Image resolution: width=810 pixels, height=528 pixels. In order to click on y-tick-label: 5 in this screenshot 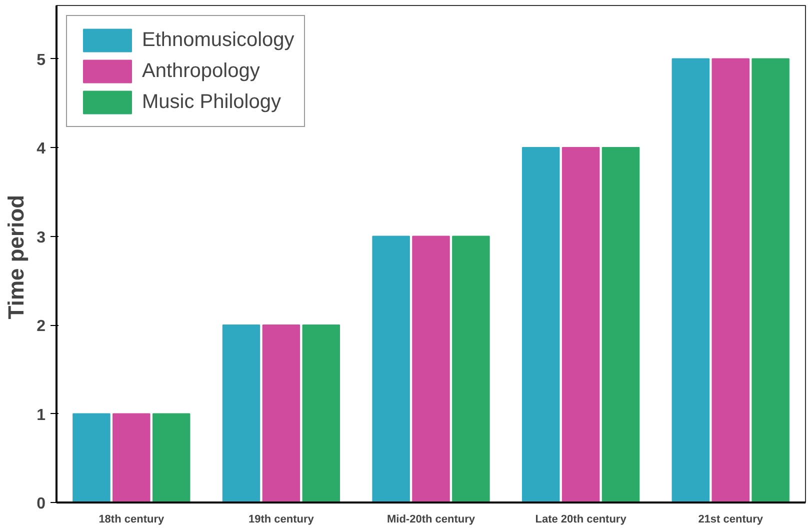, I will do `click(41, 60)`.